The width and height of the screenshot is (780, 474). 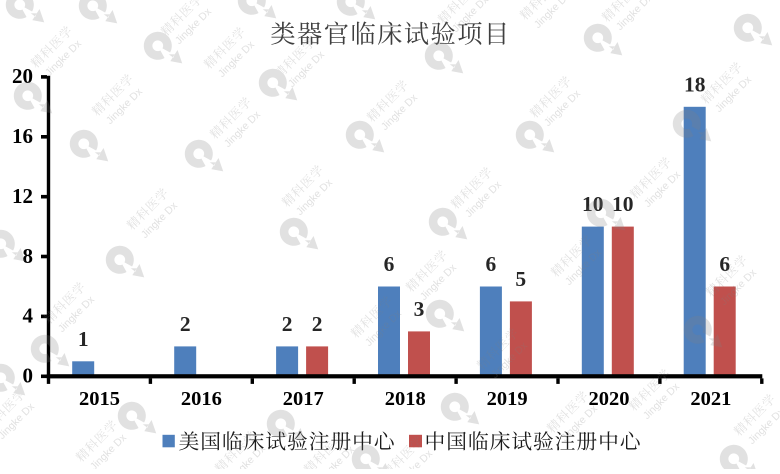 I want to click on svg-text: 5, so click(x=520, y=279).